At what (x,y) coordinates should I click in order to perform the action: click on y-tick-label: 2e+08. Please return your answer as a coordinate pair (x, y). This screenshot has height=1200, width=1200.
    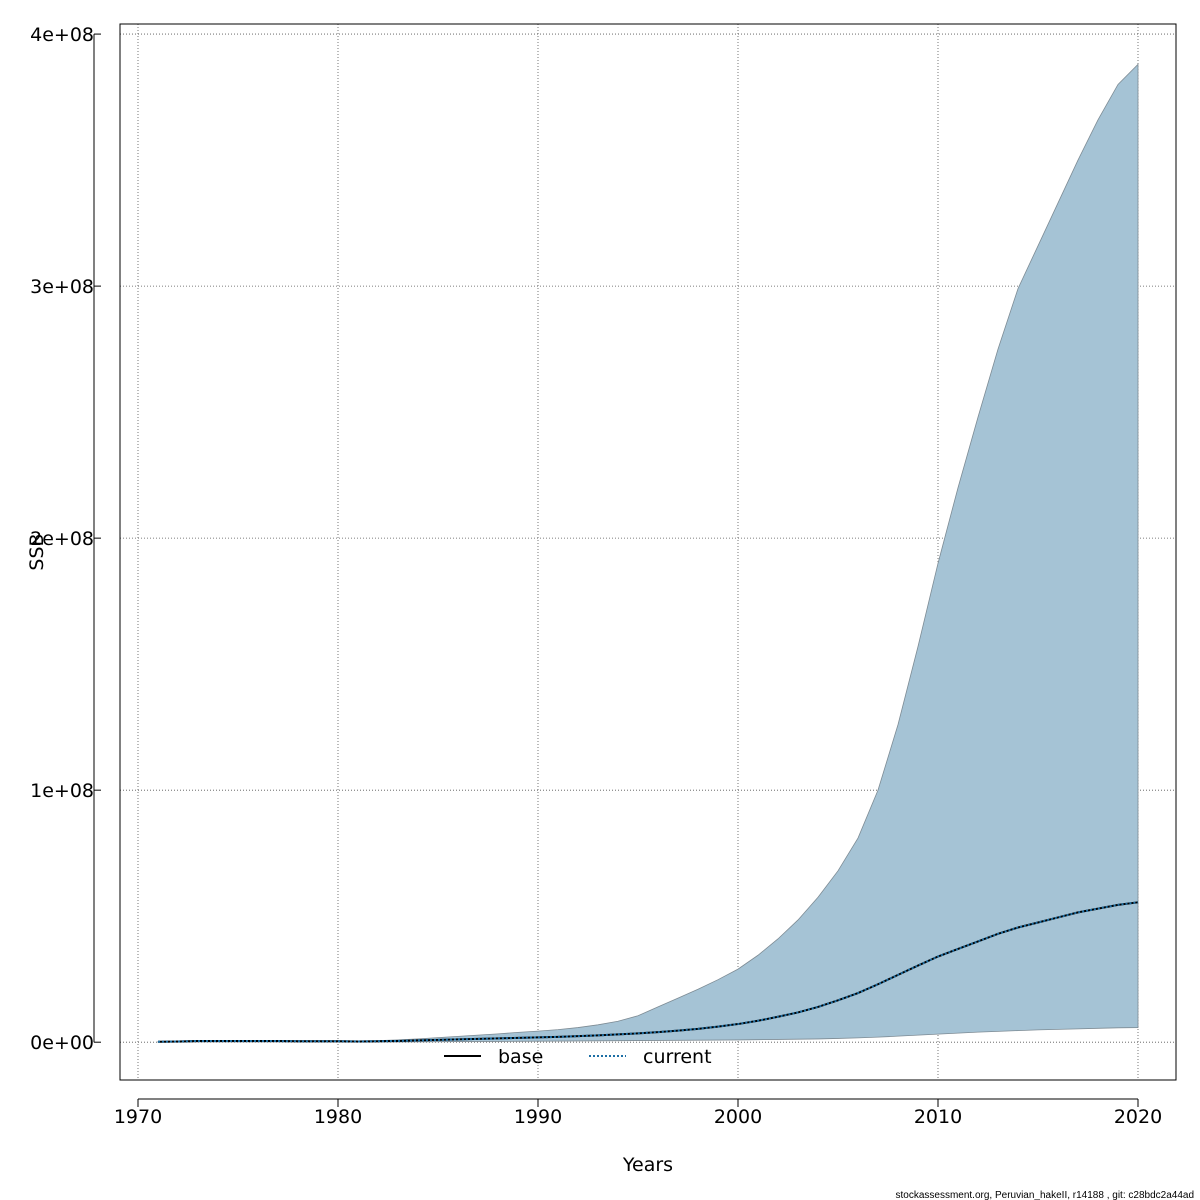
    Looking at the image, I should click on (62, 539).